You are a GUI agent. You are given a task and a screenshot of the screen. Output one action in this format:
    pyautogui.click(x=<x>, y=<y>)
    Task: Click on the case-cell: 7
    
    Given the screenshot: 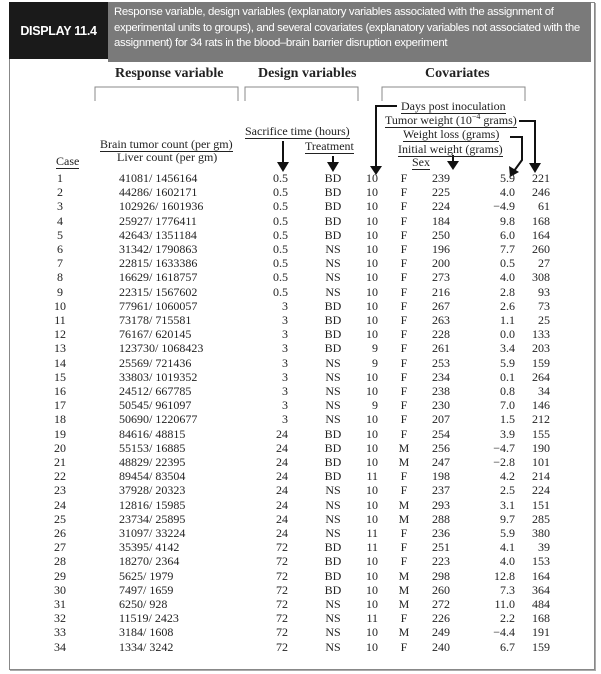 What is the action you would take?
    pyautogui.click(x=60, y=263)
    